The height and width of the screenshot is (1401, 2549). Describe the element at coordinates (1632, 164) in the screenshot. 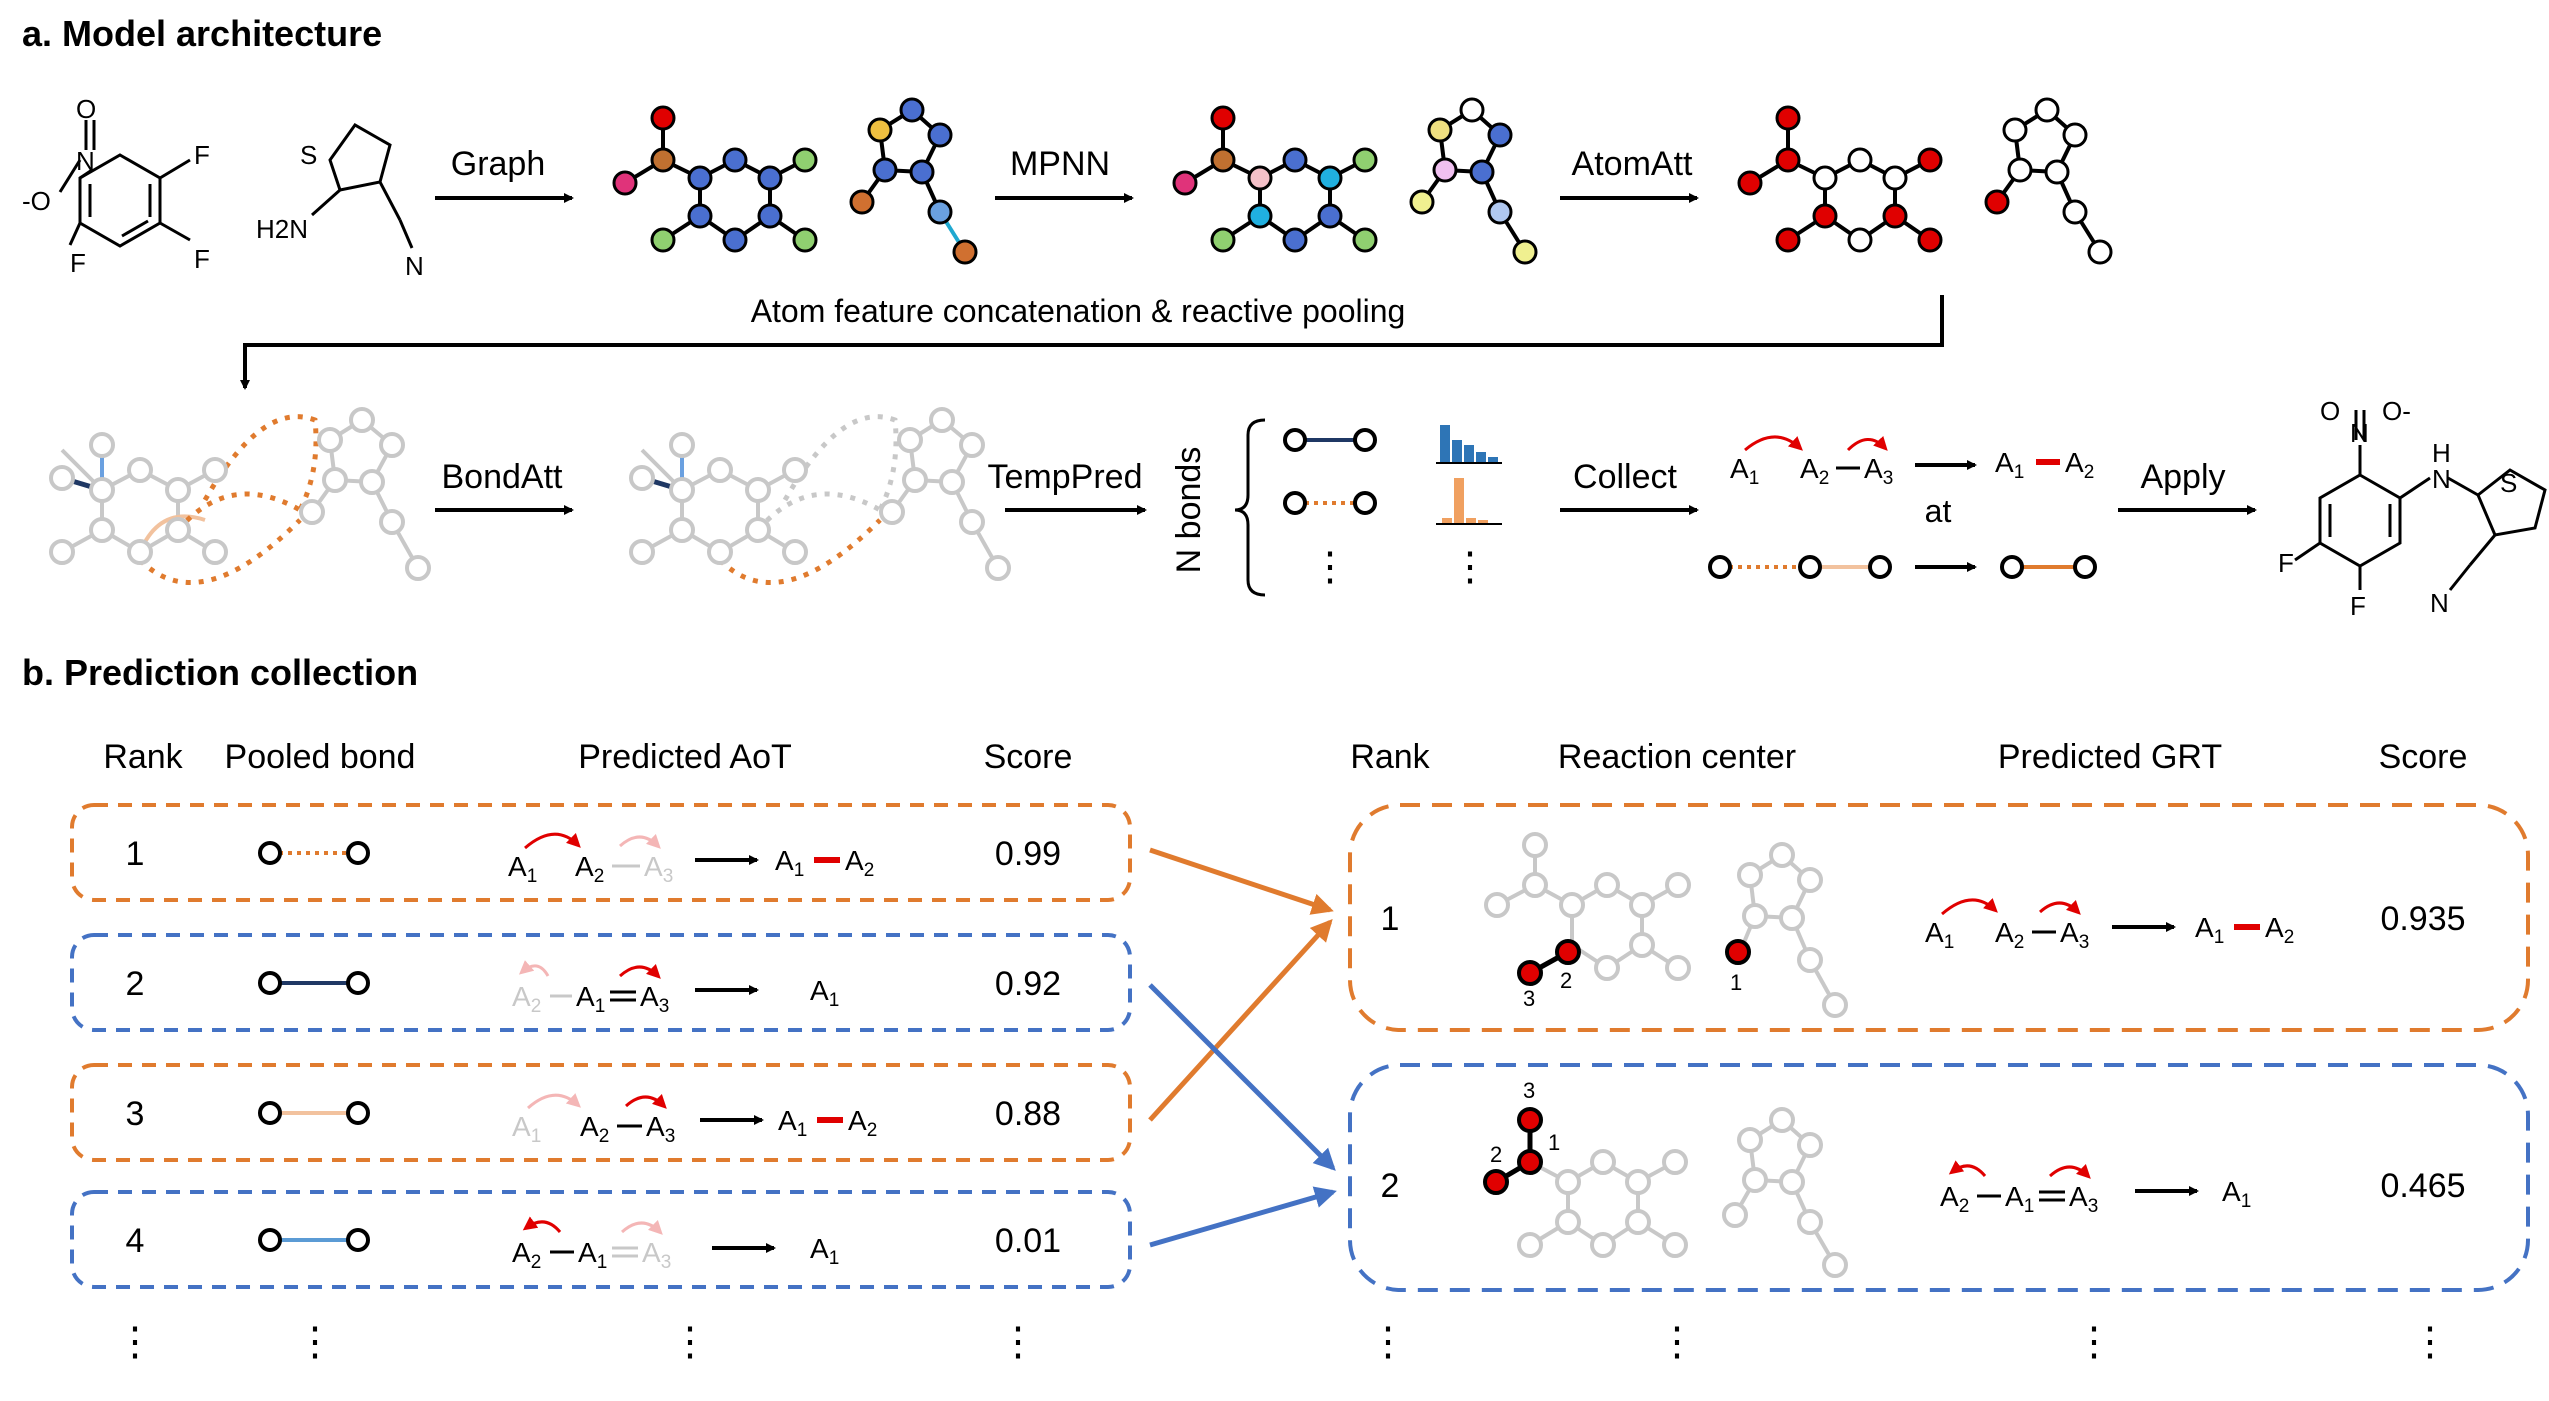

I see `label-atomatt: AtomAtt` at that location.